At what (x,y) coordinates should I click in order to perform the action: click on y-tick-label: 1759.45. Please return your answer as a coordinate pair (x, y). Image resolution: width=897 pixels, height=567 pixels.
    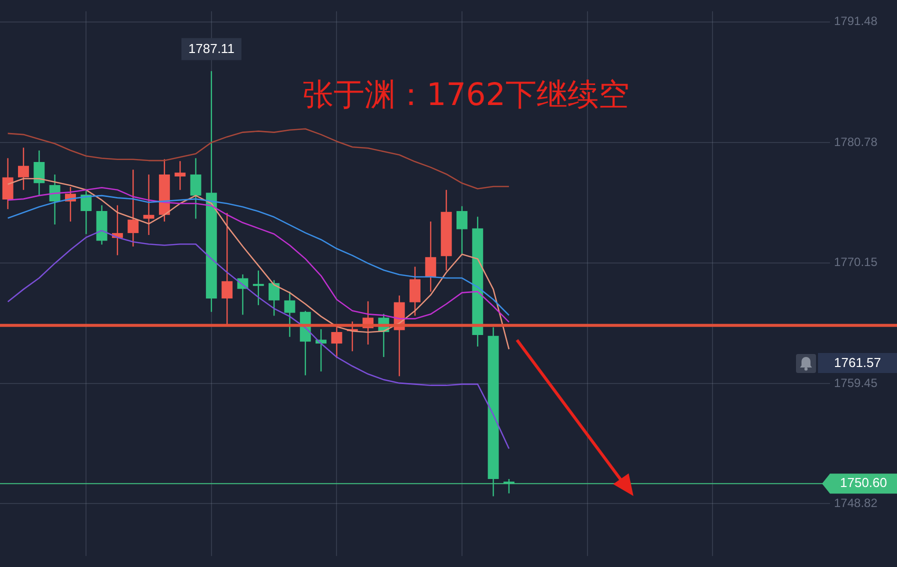
    Looking at the image, I should click on (856, 383).